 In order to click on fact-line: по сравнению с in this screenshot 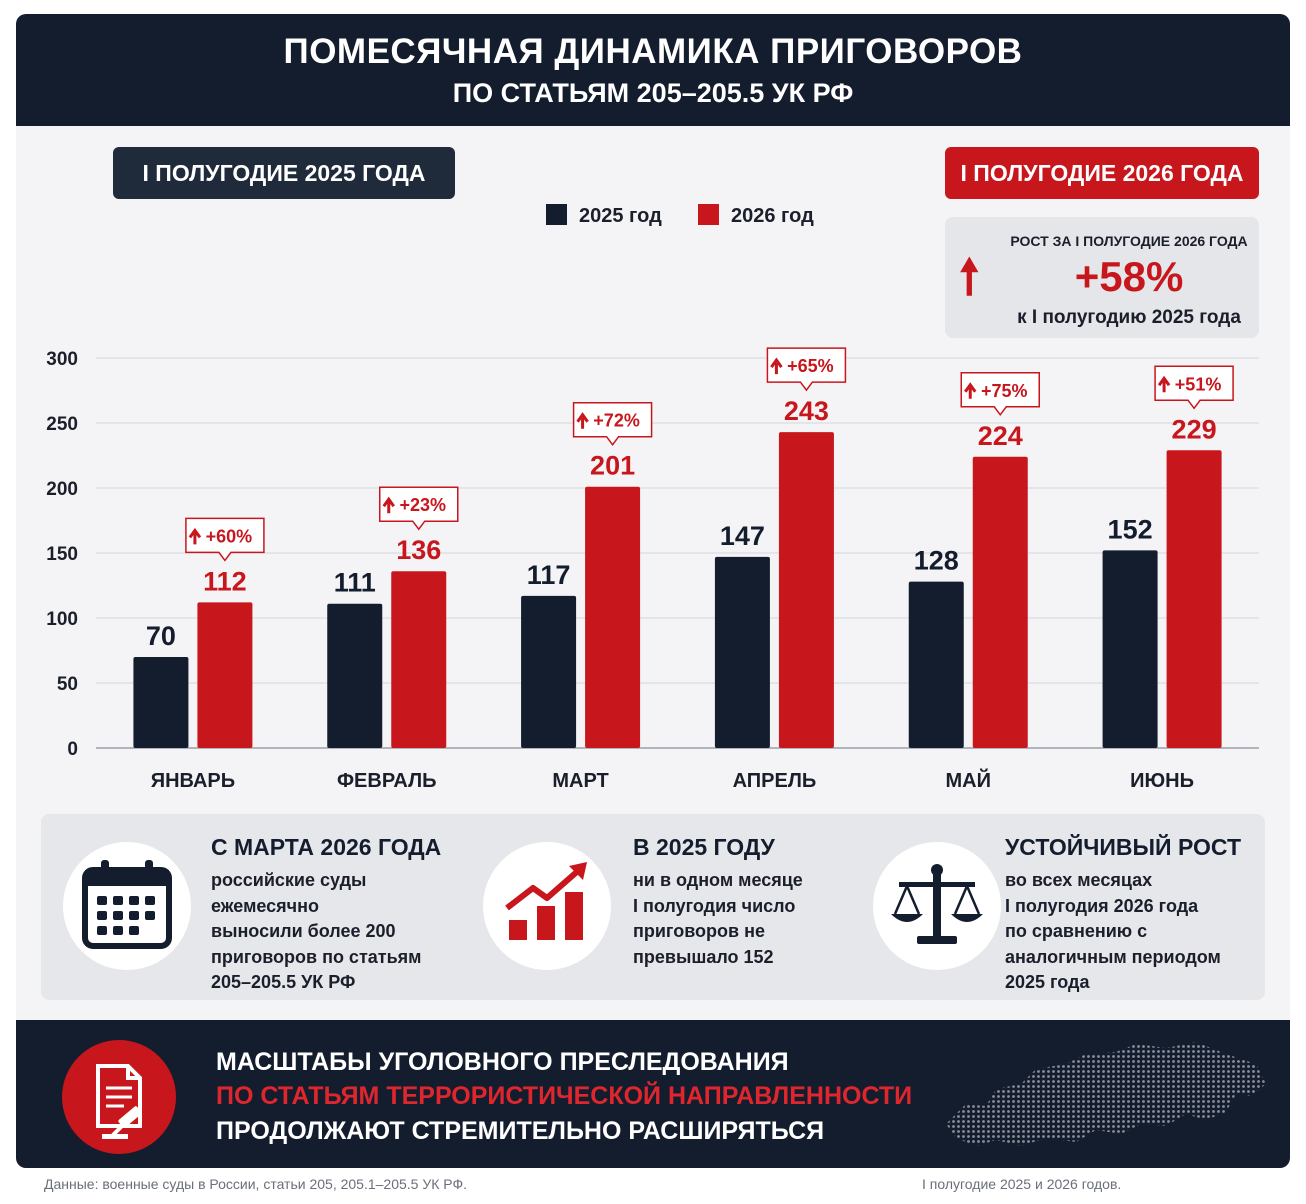, I will do `click(1076, 931)`.